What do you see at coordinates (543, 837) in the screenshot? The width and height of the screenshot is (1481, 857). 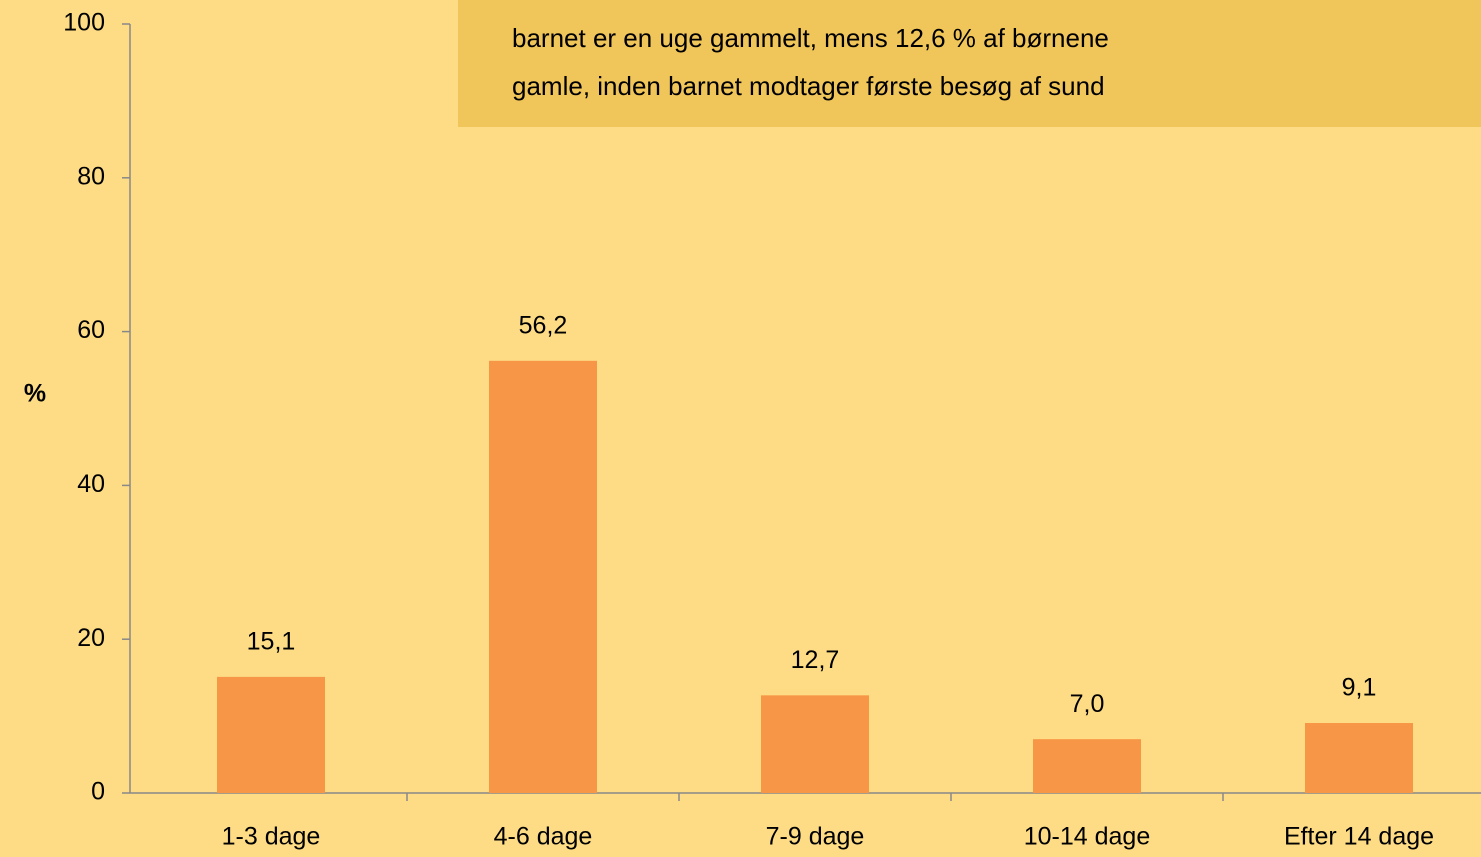 I see `x-tick-label: 4-6 dage` at bounding box center [543, 837].